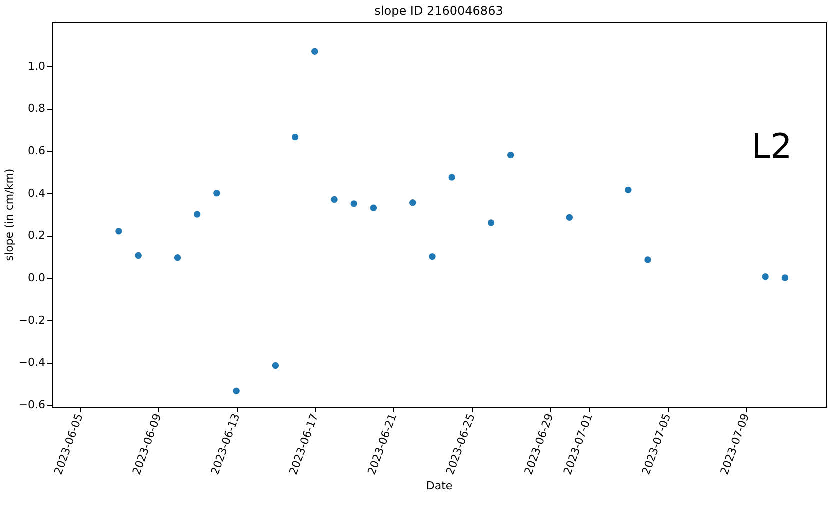 This screenshot has width=828, height=505. I want to click on annotation: L2, so click(772, 147).